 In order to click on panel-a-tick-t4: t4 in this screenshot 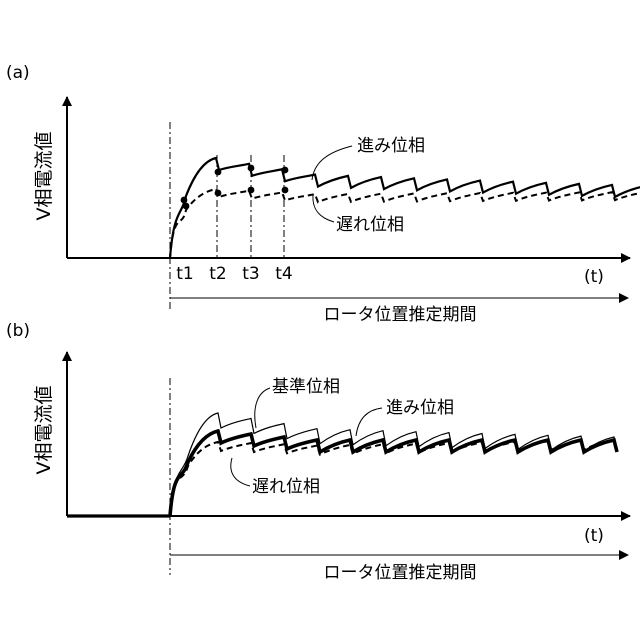, I will do `click(283, 274)`.